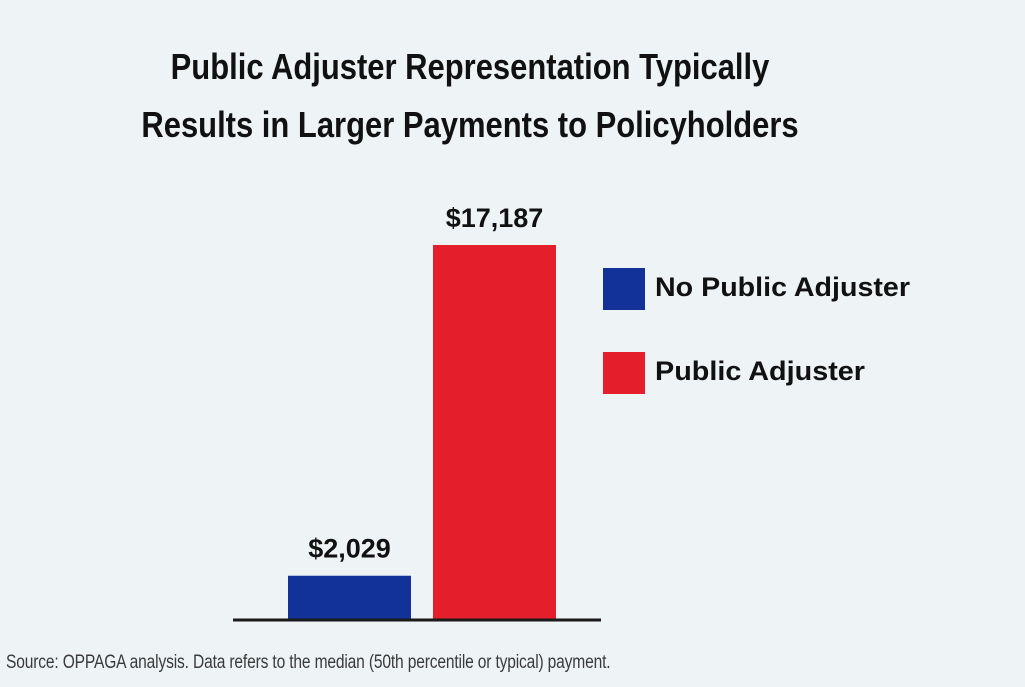 The height and width of the screenshot is (687, 1025). What do you see at coordinates (757, 331) in the screenshot?
I see `legend: No Public Adjuster Public Adjuster` at bounding box center [757, 331].